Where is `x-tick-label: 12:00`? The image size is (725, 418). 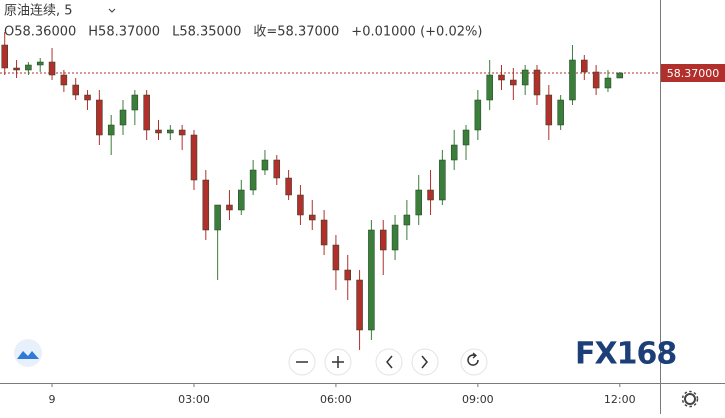
x-tick-label: 12:00 is located at coordinates (620, 399).